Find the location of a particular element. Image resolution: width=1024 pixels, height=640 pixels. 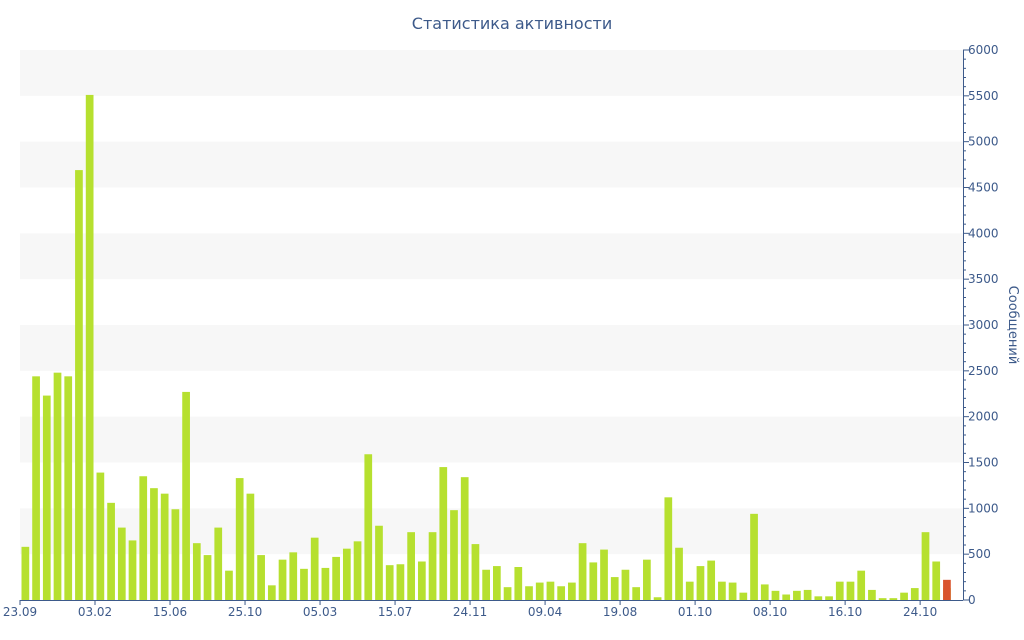

y-tick-label: 3500 is located at coordinates (983, 279).